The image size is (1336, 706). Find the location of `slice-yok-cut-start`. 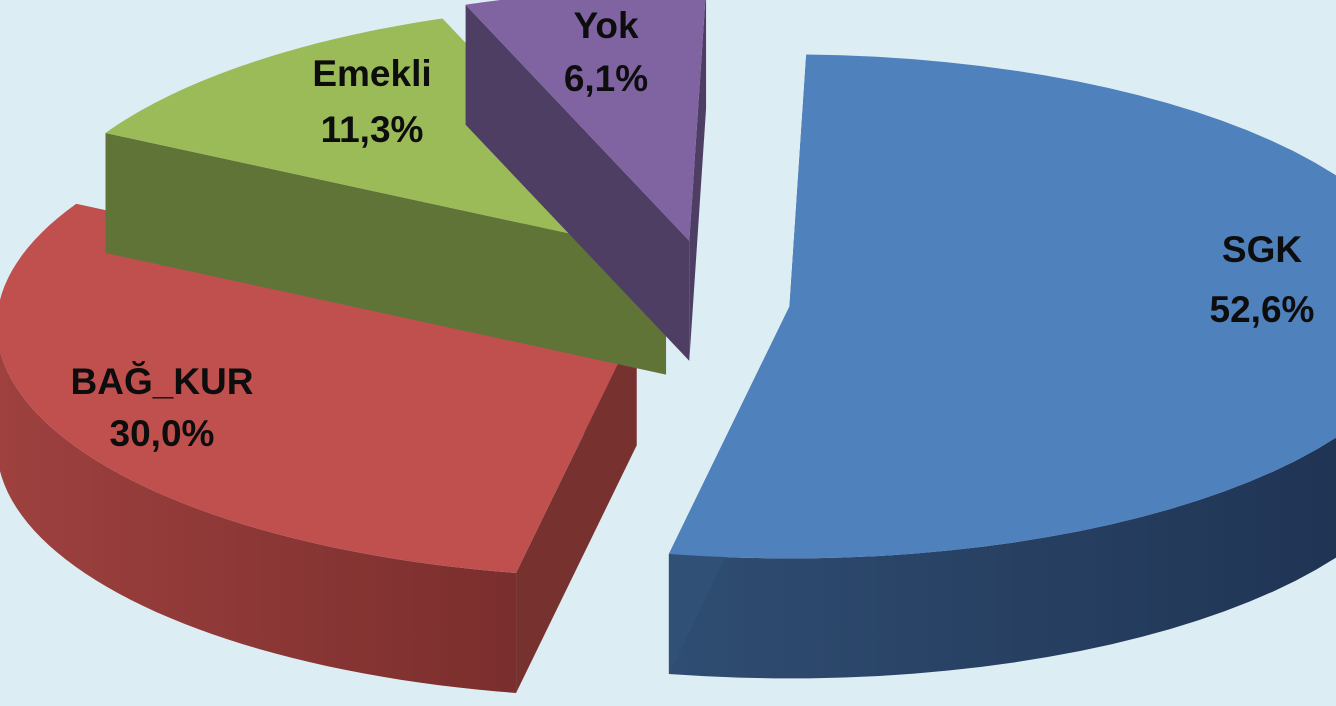

slice-yok-cut-start is located at coordinates (577, 182).